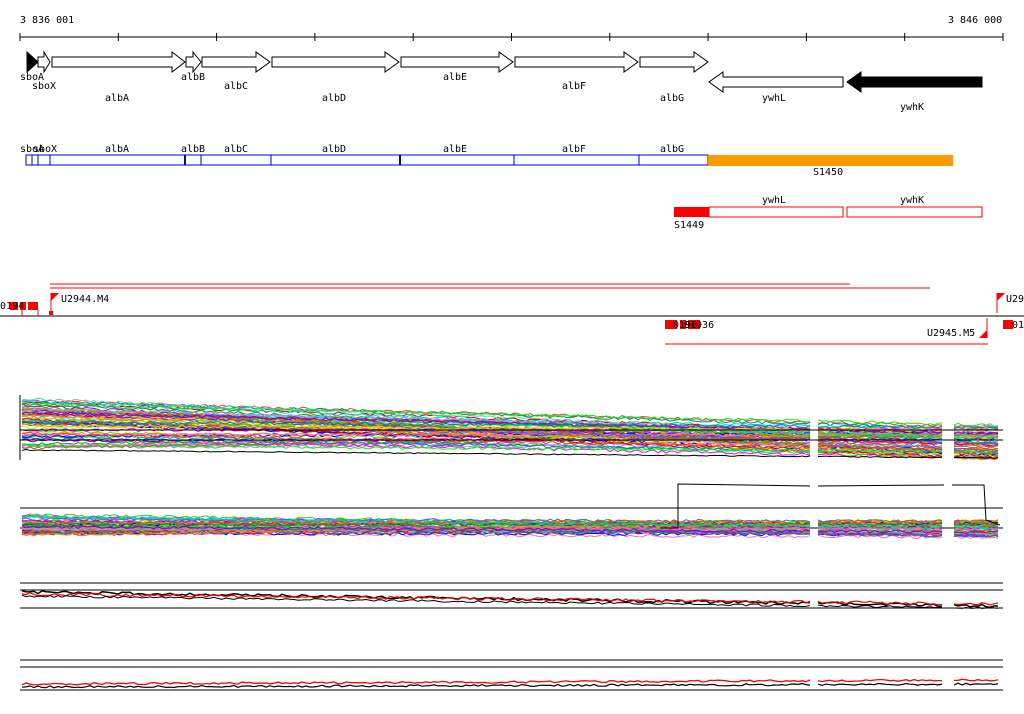 The height and width of the screenshot is (714, 1024). I want to click on rev-transcript-label-ywhL: ywhL, so click(774, 200).